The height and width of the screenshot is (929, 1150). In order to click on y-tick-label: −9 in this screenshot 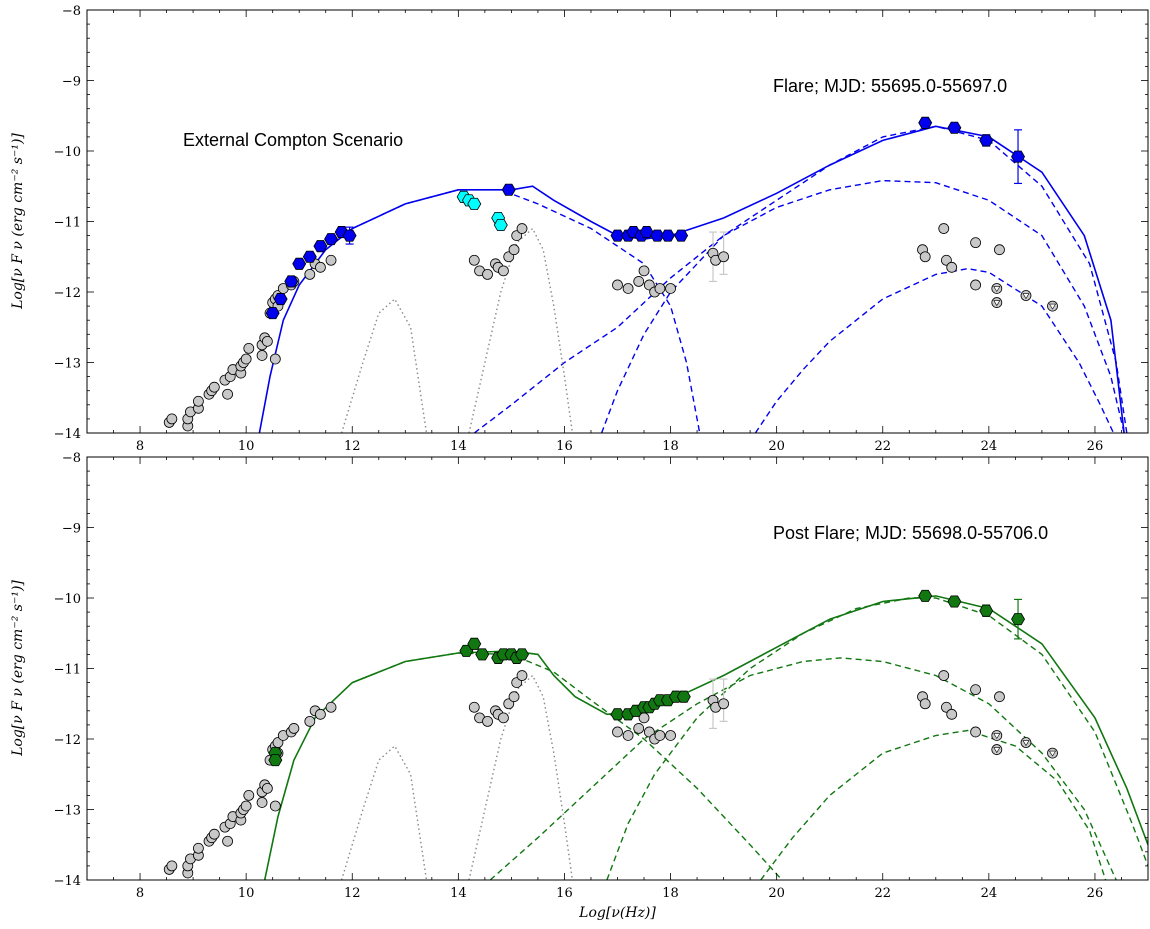, I will do `click(71, 82)`.